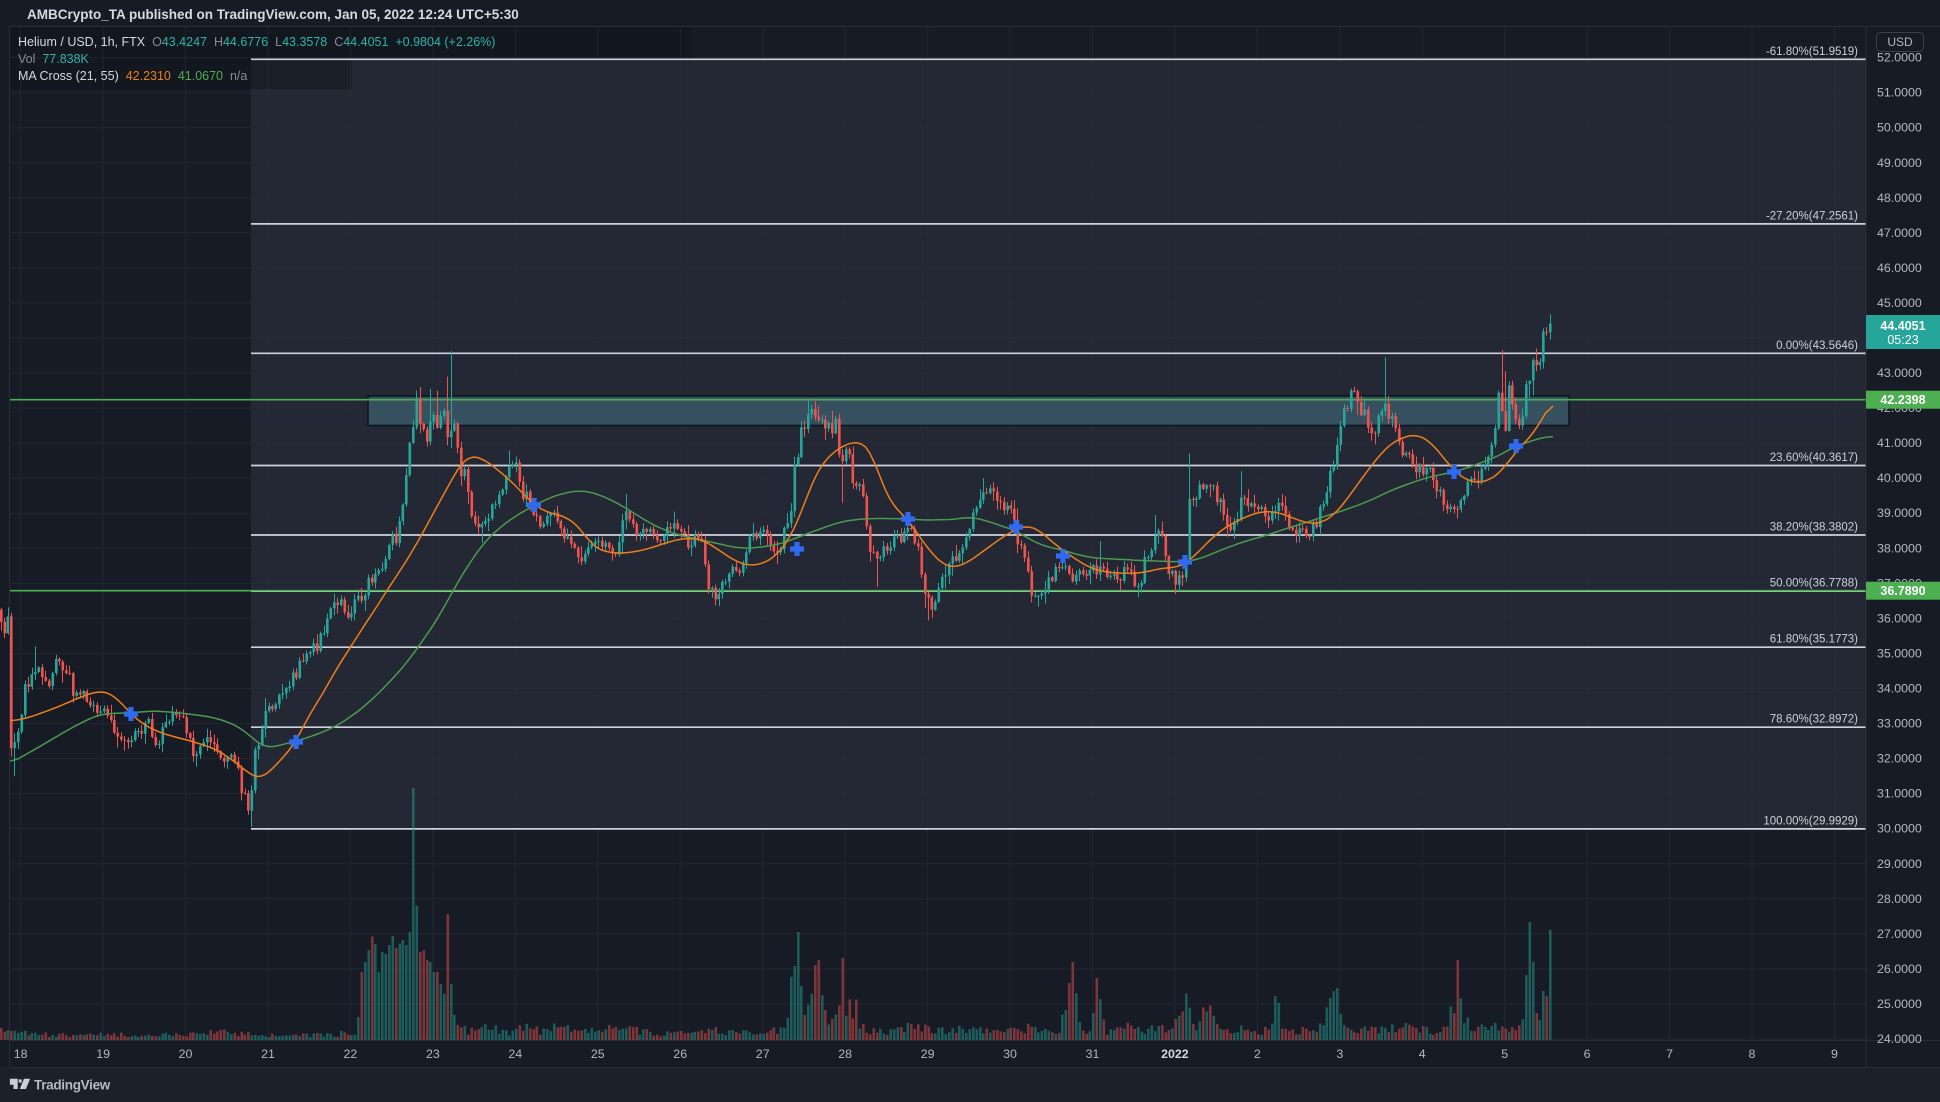 The width and height of the screenshot is (1940, 1102). I want to click on svg-text: 47.0000, so click(1899, 233).